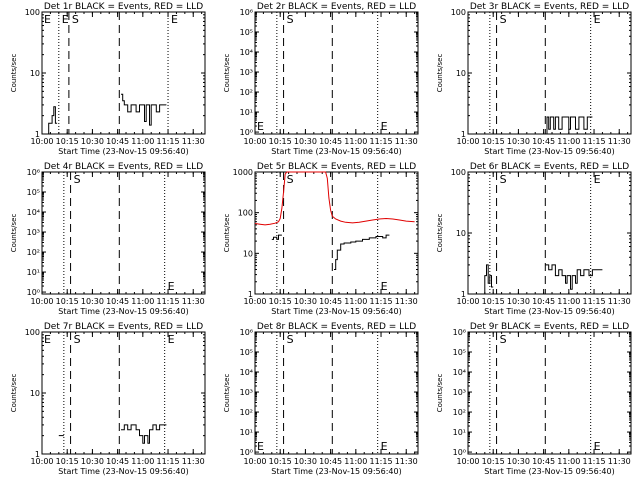  What do you see at coordinates (123, 7) in the screenshot?
I see `panel-title: Det 1r BLACK = Events, RED = LLD` at bounding box center [123, 7].